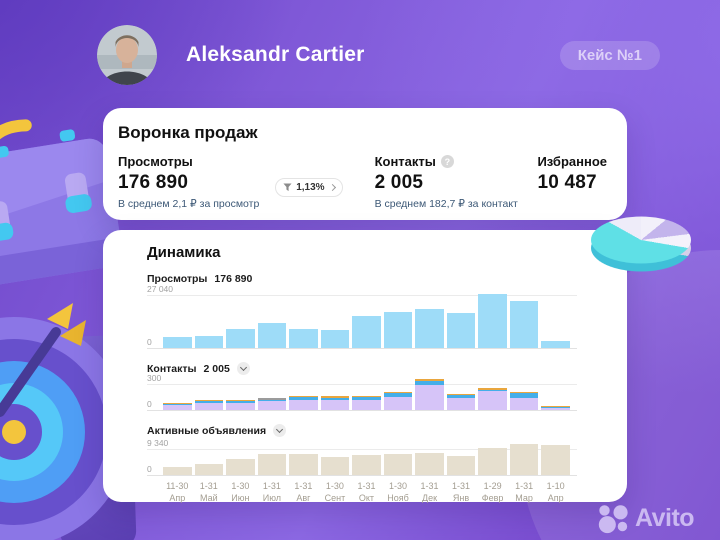 This screenshot has height=540, width=720. I want to click on x-tick-label: 1-30 Июн, so click(240, 492).